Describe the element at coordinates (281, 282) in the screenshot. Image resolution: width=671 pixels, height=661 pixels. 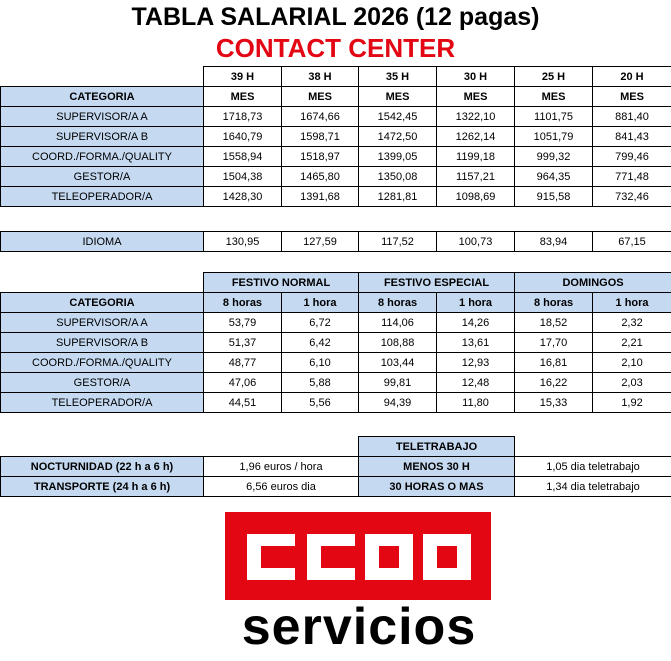
I see `group-header-festivo-normal: FESTIVO NORMAL` at that location.